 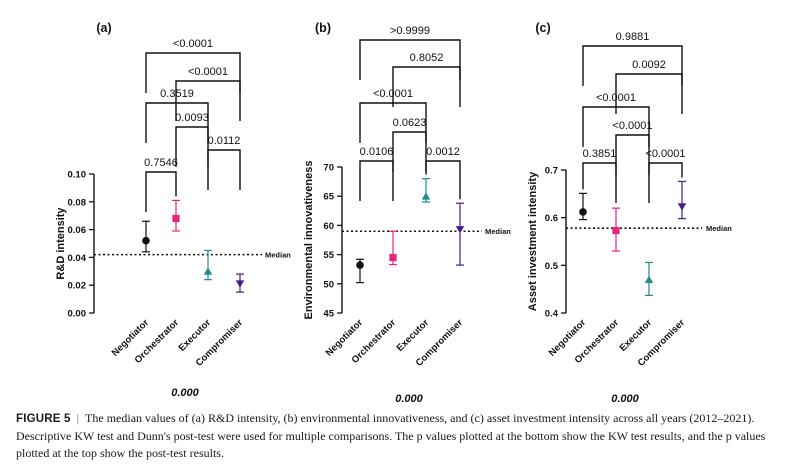 I want to click on y-tick-label: 0.6, so click(x=551, y=218).